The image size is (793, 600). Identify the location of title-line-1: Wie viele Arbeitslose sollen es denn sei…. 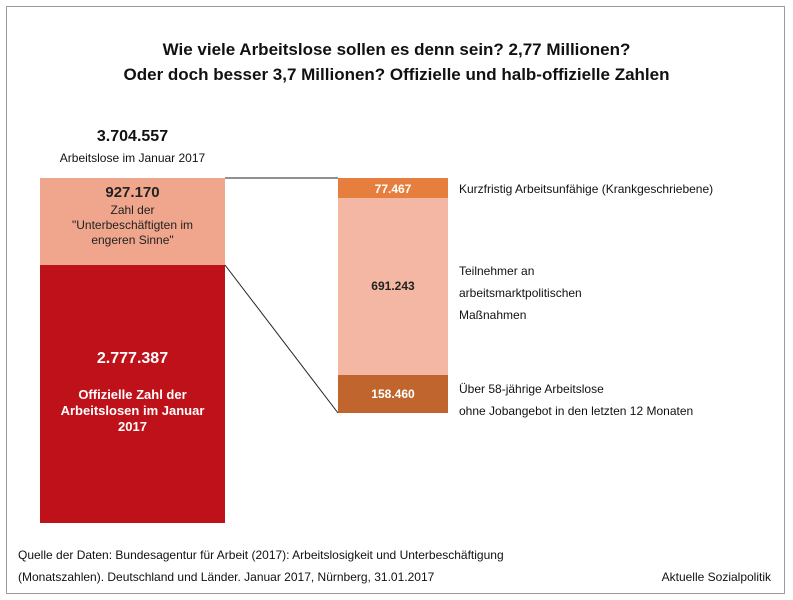
(396, 49).